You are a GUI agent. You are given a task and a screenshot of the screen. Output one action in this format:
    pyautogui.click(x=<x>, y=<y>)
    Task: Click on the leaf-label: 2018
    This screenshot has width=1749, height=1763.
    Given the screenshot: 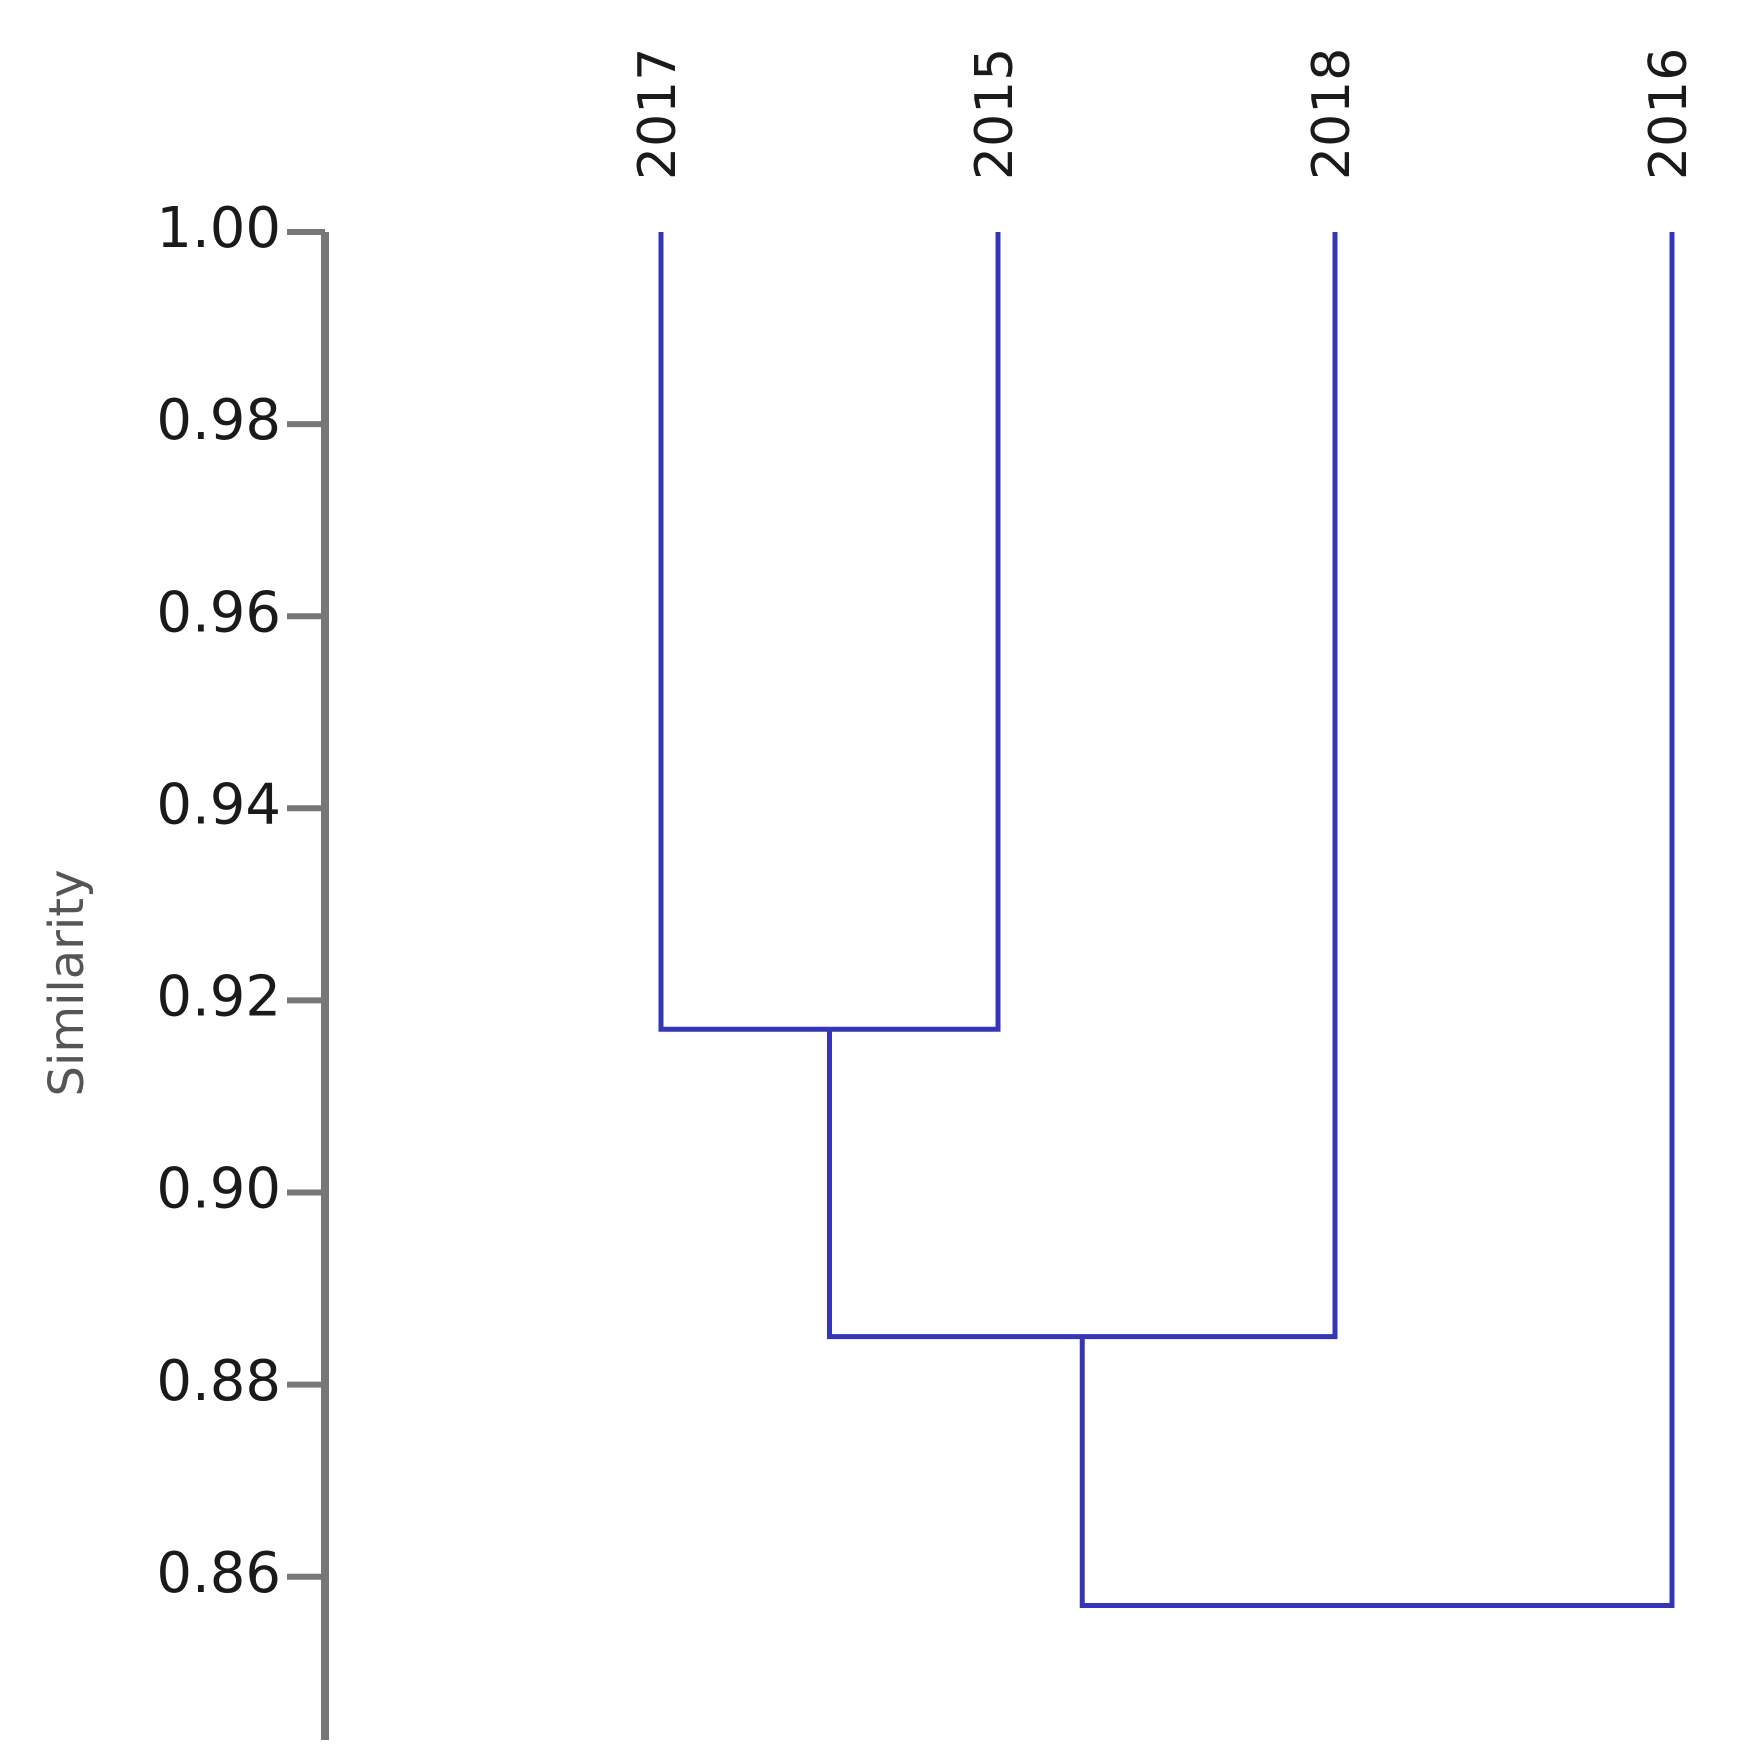 What is the action you would take?
    pyautogui.click(x=1332, y=114)
    